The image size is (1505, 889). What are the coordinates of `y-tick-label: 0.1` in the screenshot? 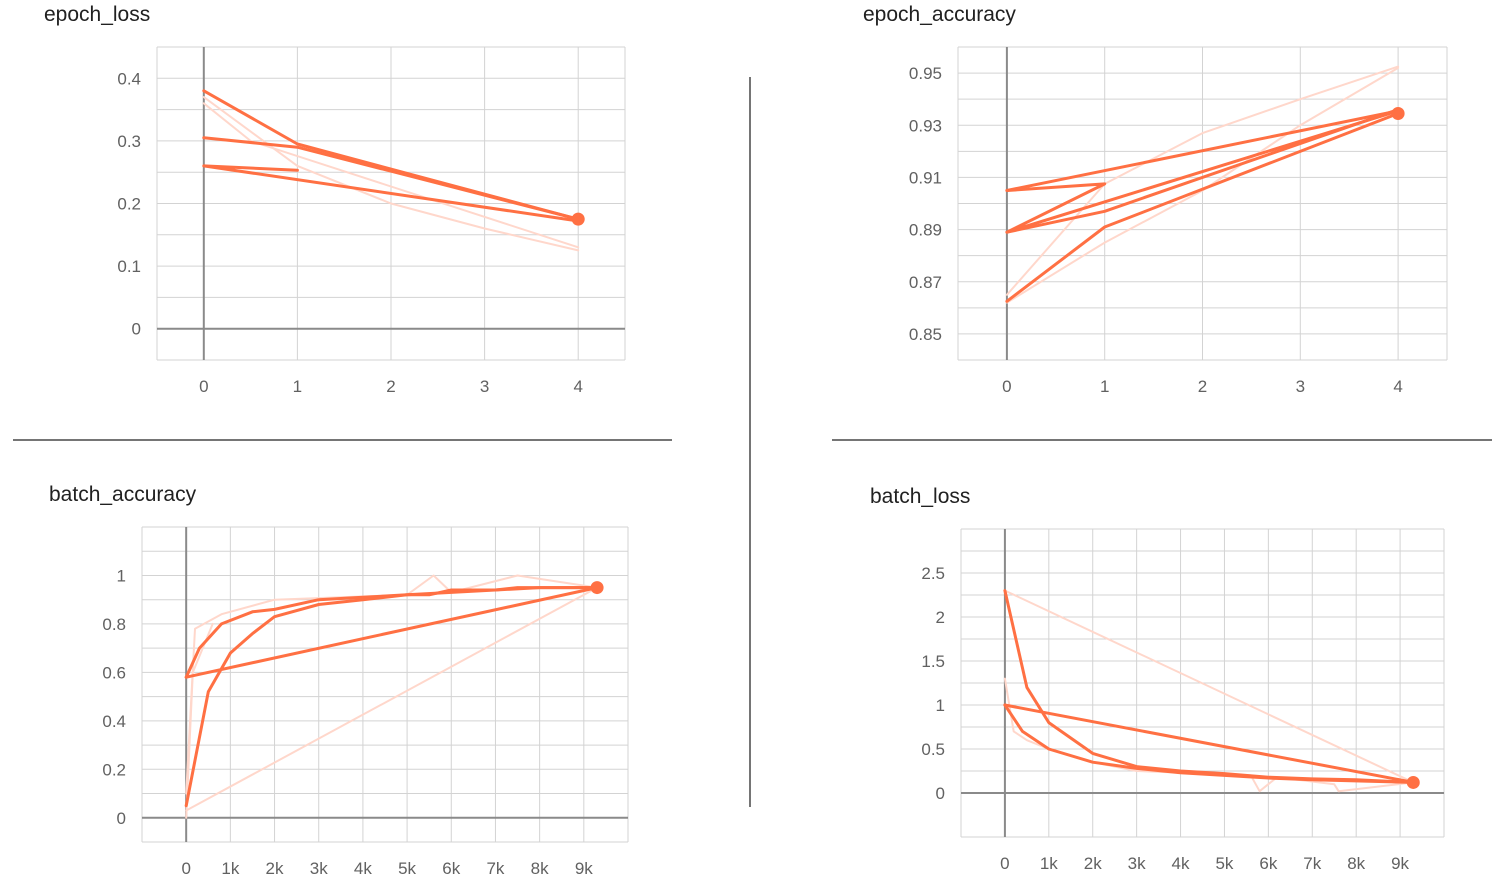 It's located at (129, 266).